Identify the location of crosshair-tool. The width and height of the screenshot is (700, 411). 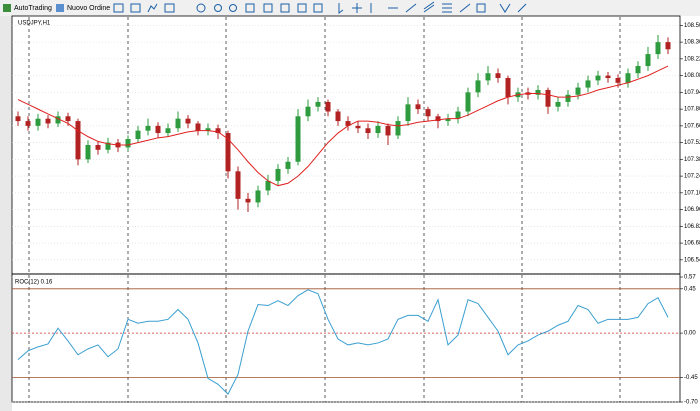
(357, 8).